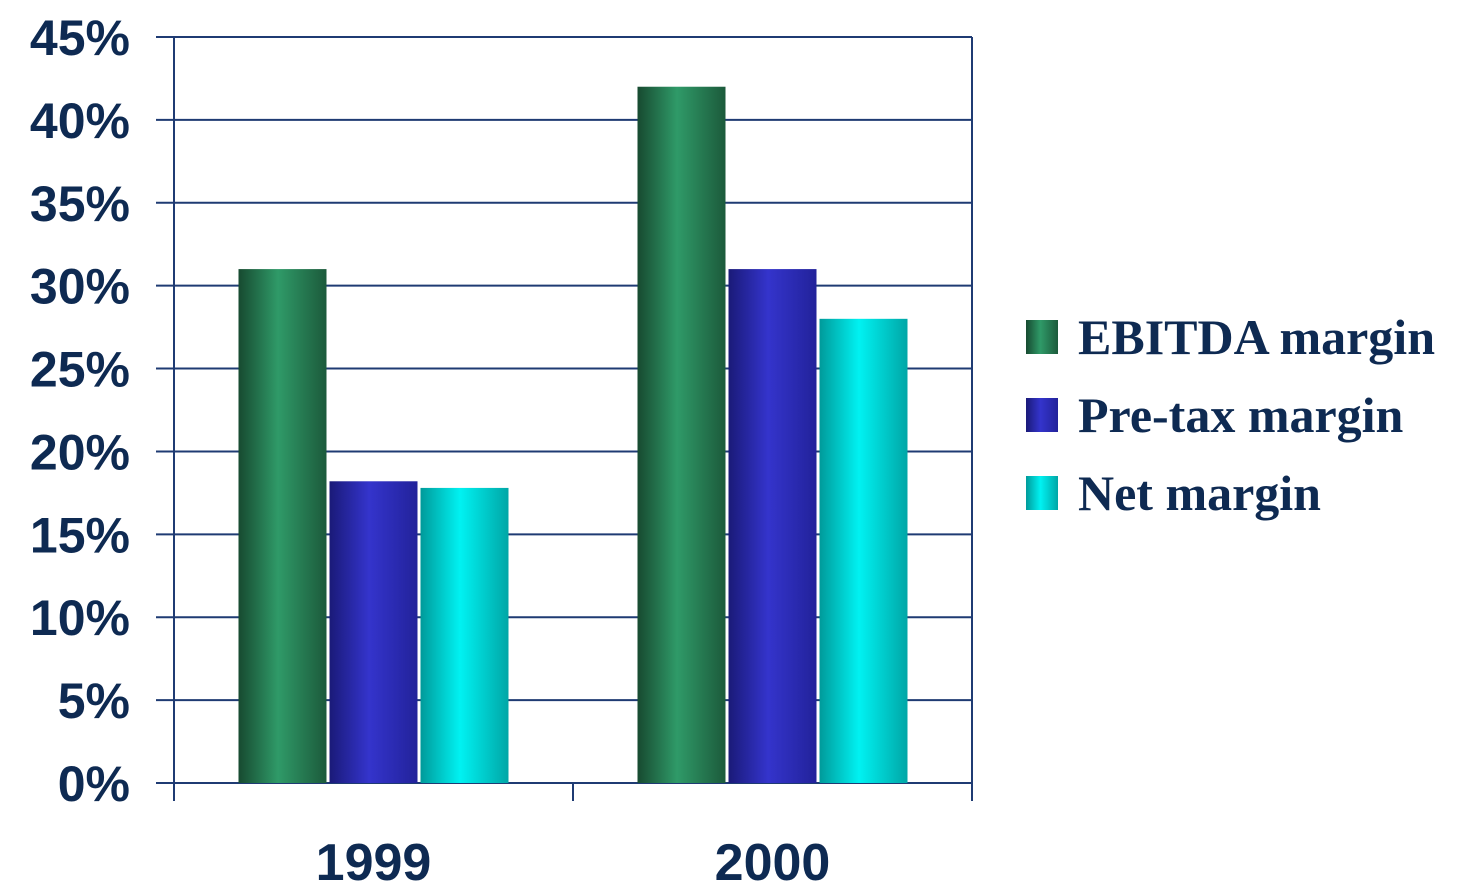  I want to click on y-tick-label: 10%, so click(80, 618).